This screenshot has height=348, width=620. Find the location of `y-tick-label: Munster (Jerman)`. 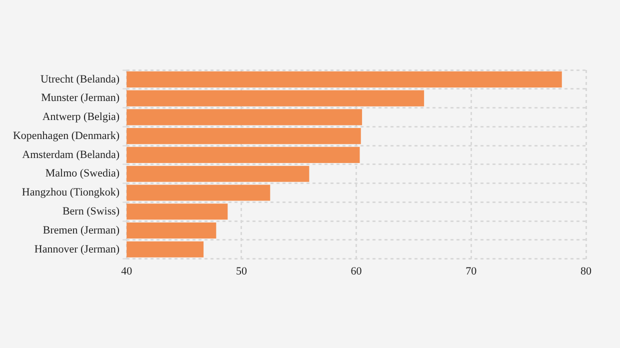

y-tick-label: Munster (Jerman) is located at coordinates (80, 98).